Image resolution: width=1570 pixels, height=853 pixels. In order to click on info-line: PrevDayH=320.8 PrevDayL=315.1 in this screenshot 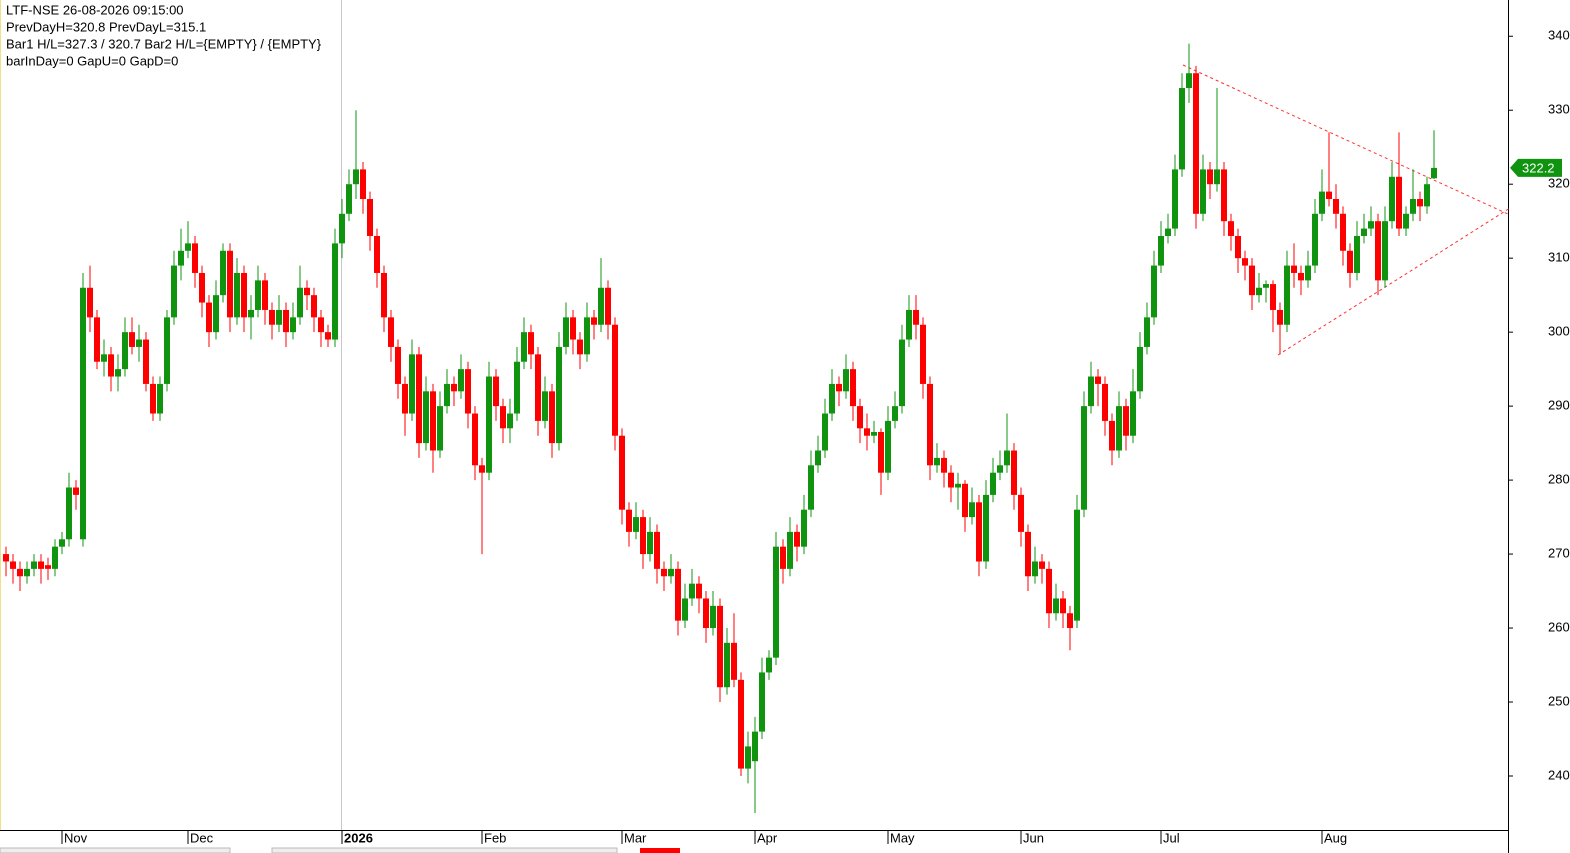, I will do `click(106, 26)`.